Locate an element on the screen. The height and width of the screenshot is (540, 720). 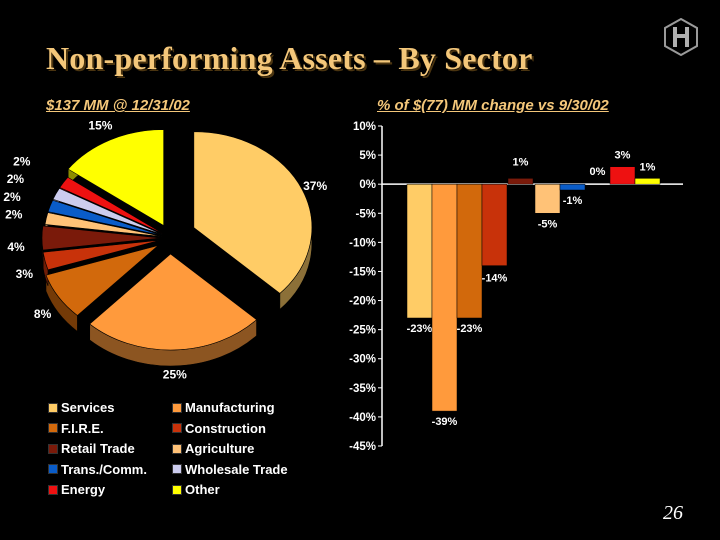
legend-label: Wholesale Trade is located at coordinates (236, 469).